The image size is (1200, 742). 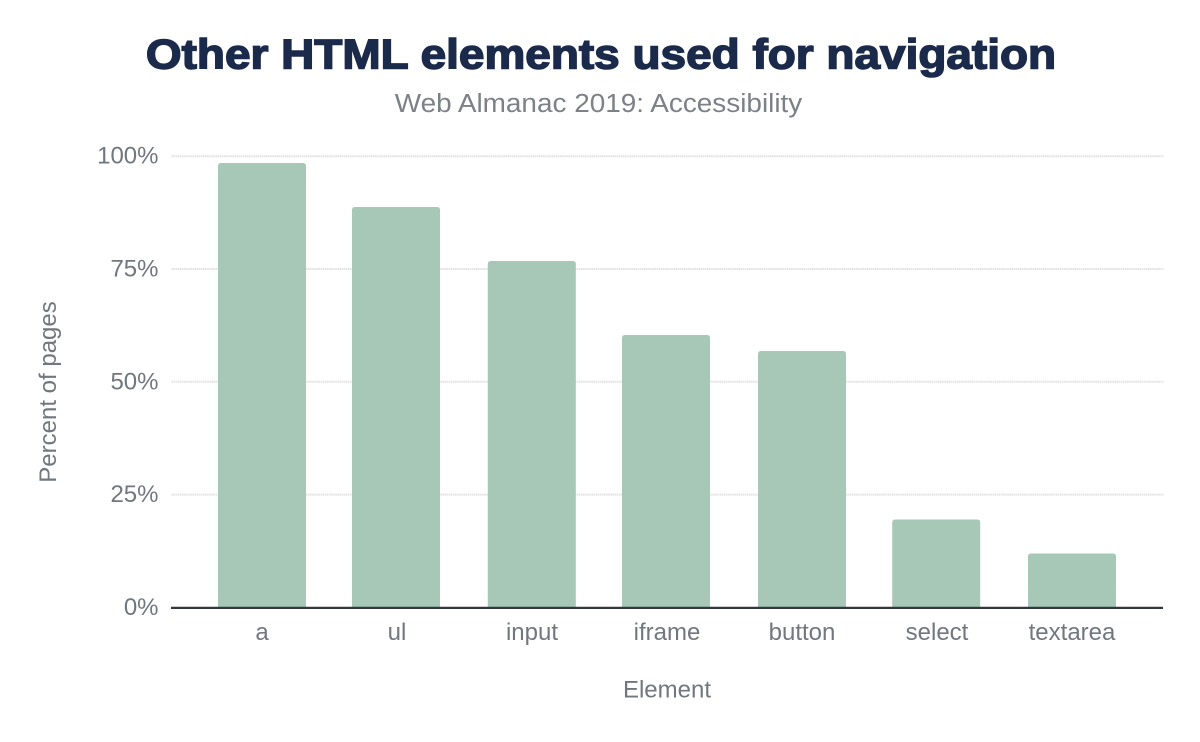 I want to click on svg-text: iframe, so click(x=667, y=632).